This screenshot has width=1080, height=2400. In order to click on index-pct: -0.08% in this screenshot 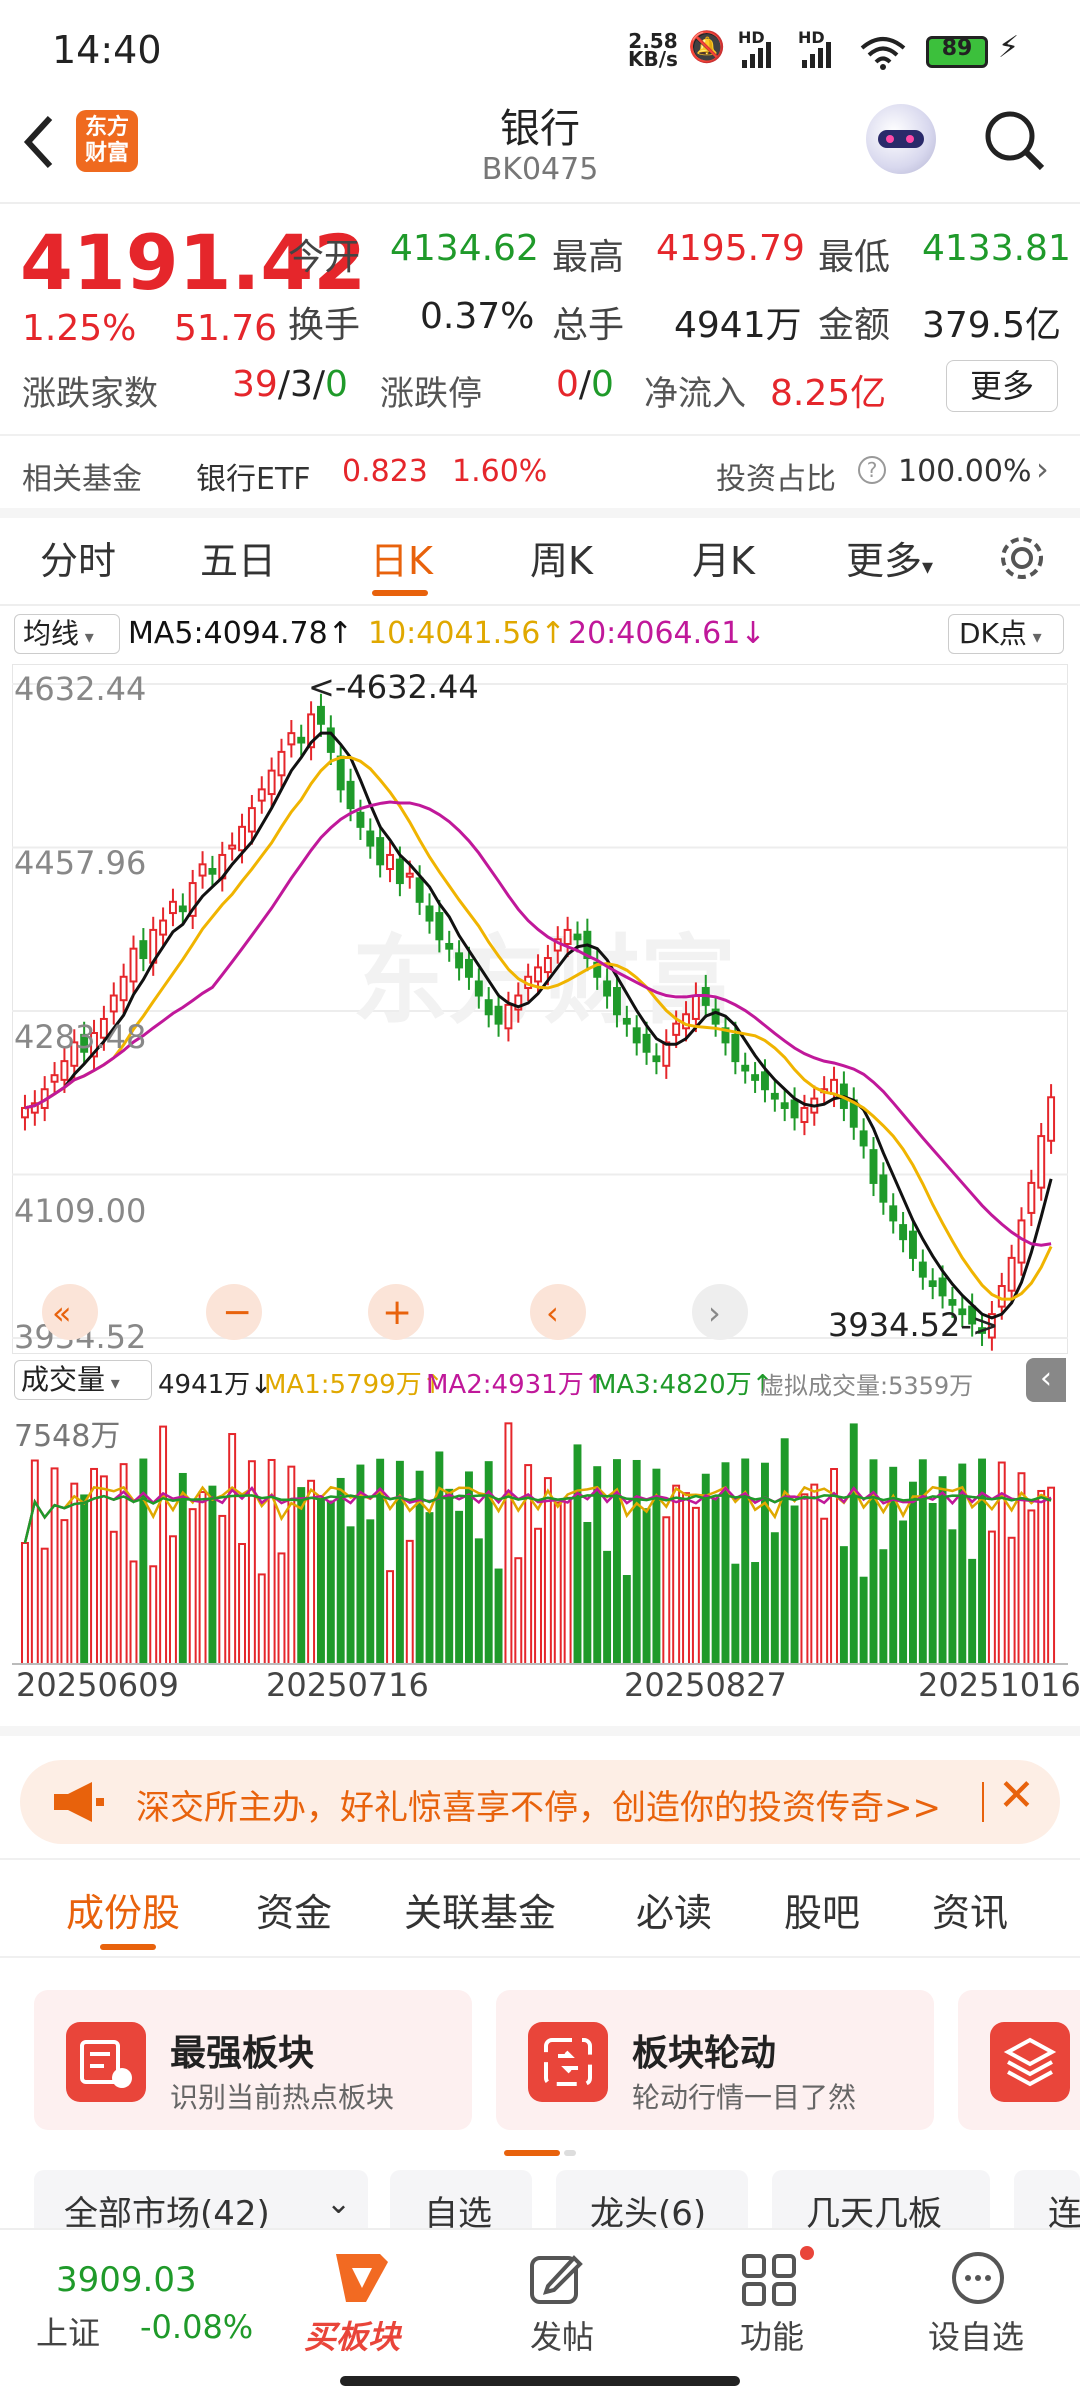, I will do `click(197, 2327)`.